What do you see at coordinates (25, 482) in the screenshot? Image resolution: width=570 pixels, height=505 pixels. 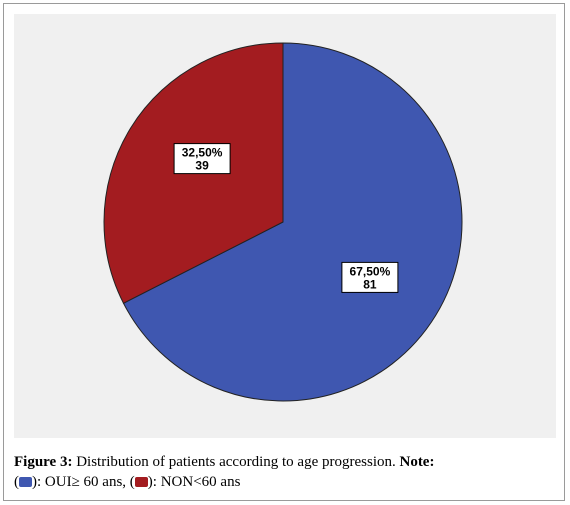 I see `legend-swatch-oui` at bounding box center [25, 482].